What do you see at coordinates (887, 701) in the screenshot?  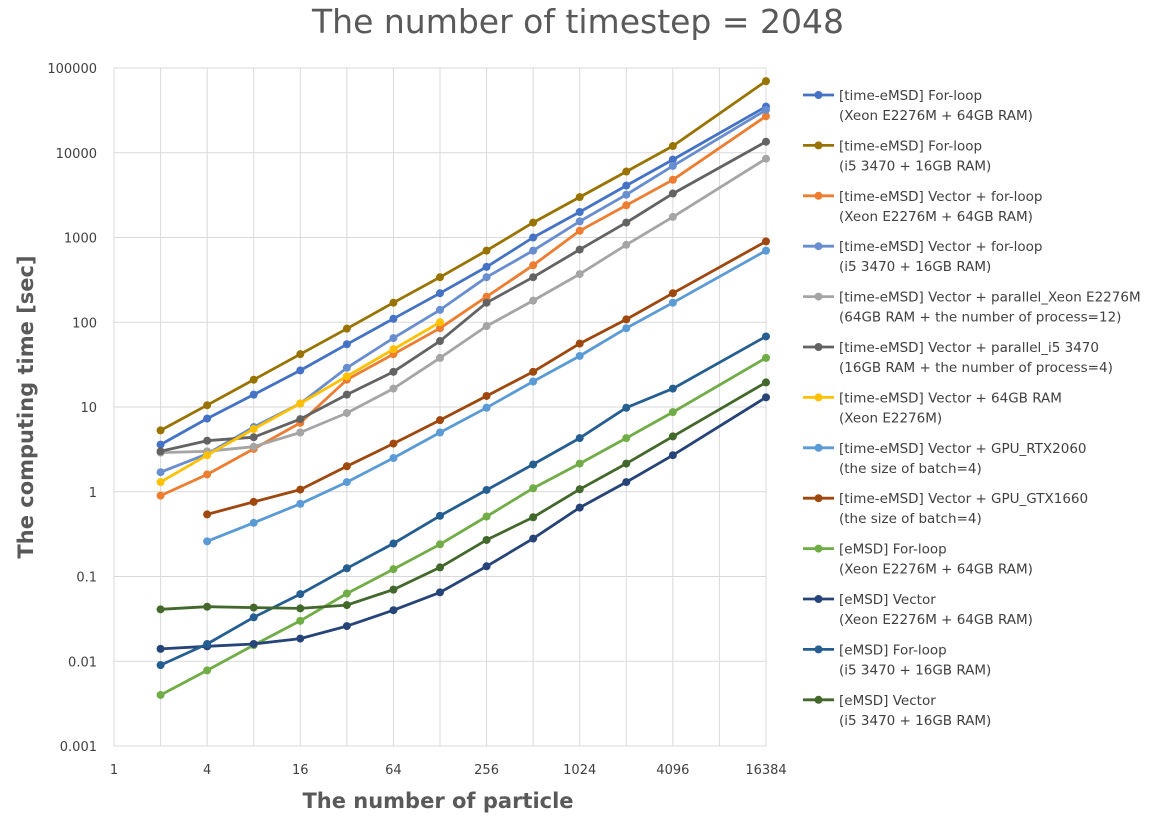 I see `legend-label: [eMSD] Vector` at bounding box center [887, 701].